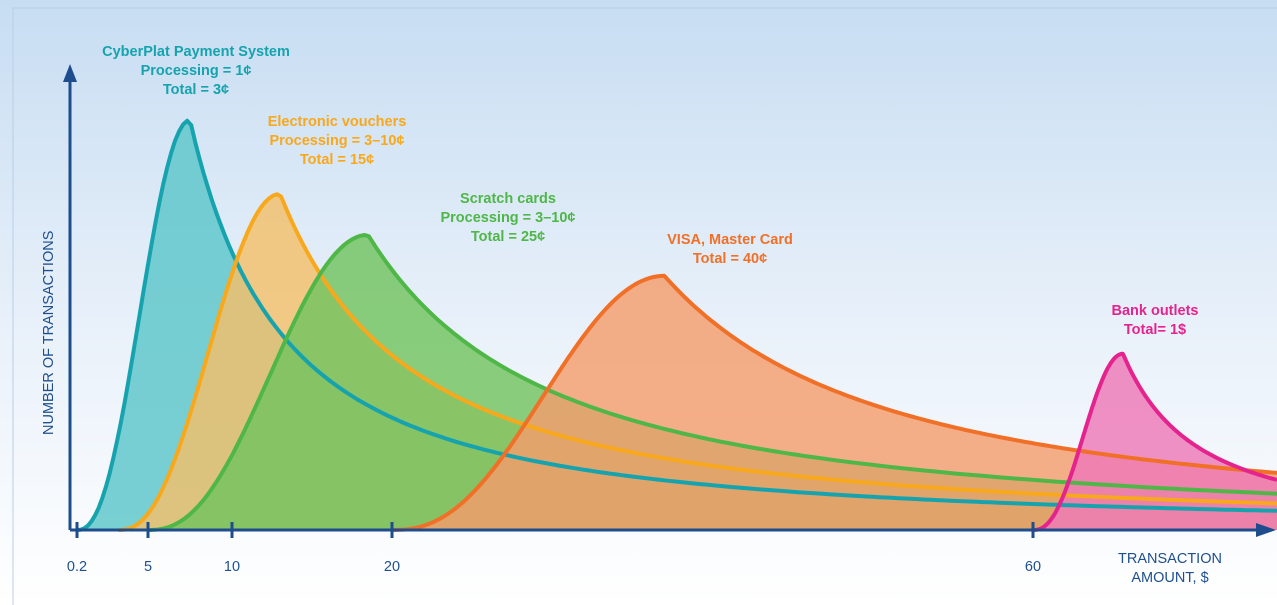 This screenshot has height=605, width=1277. Describe the element at coordinates (70, 73) in the screenshot. I see `y-axis-arrow-icon` at that location.